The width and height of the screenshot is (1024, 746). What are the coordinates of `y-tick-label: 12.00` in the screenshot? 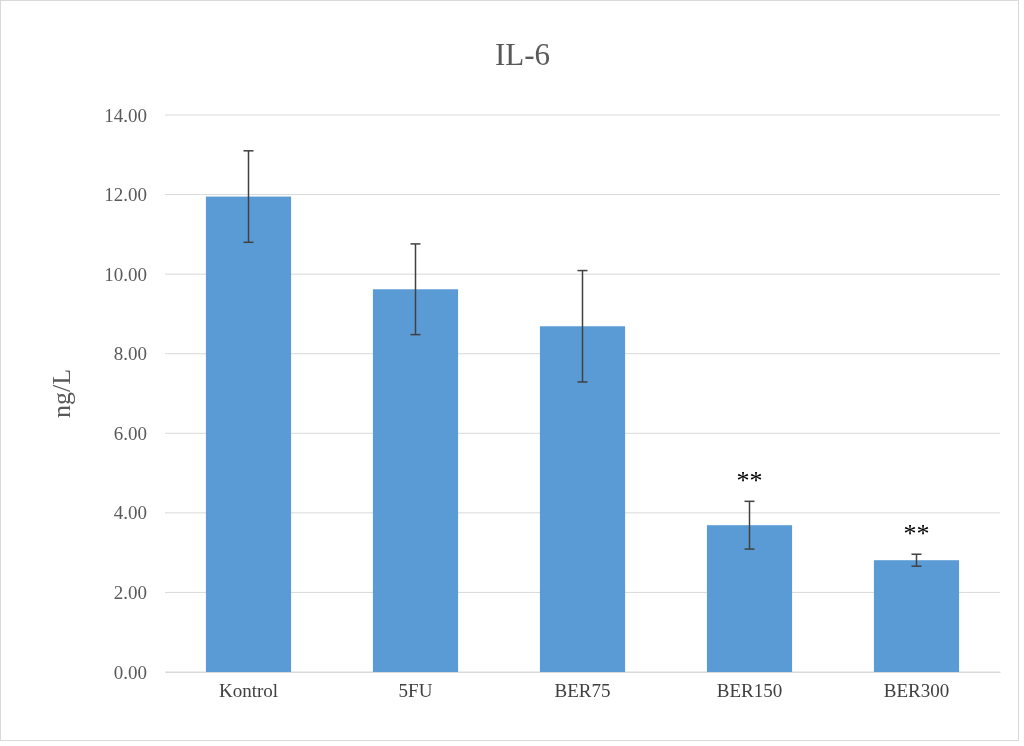 It's located at (125, 195).